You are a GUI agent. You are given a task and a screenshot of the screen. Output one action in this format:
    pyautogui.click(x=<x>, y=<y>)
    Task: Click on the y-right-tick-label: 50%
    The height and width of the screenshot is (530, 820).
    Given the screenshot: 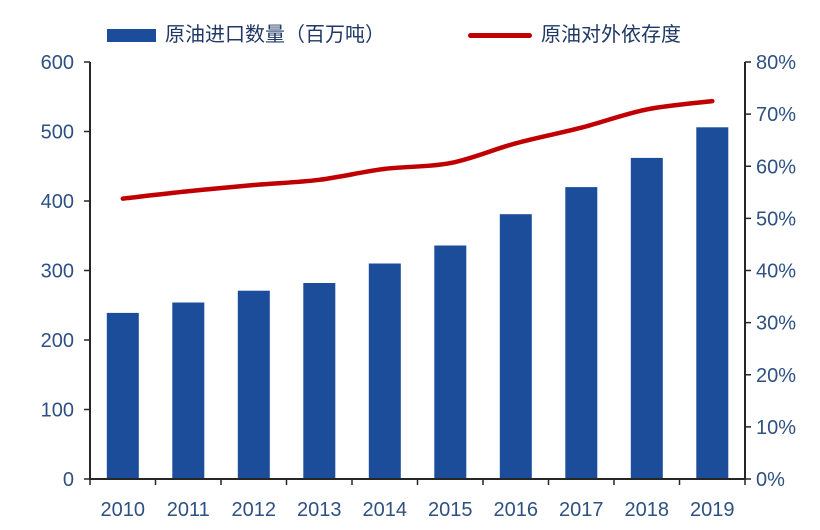 What is the action you would take?
    pyautogui.click(x=776, y=219)
    